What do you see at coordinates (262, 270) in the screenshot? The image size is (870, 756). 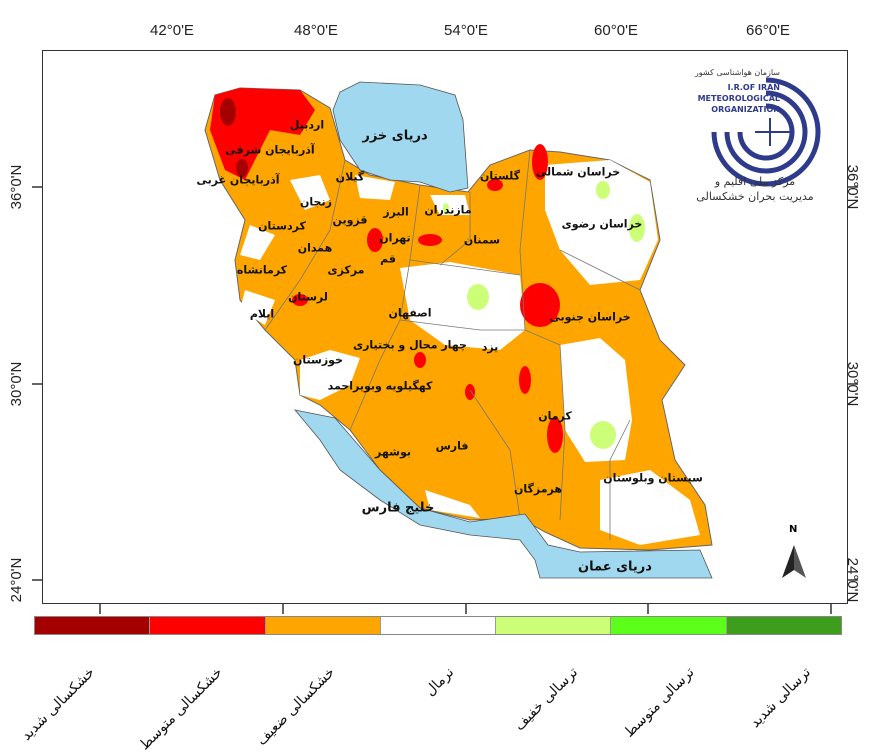 I see `province-label: کرمانشاه` at bounding box center [262, 270].